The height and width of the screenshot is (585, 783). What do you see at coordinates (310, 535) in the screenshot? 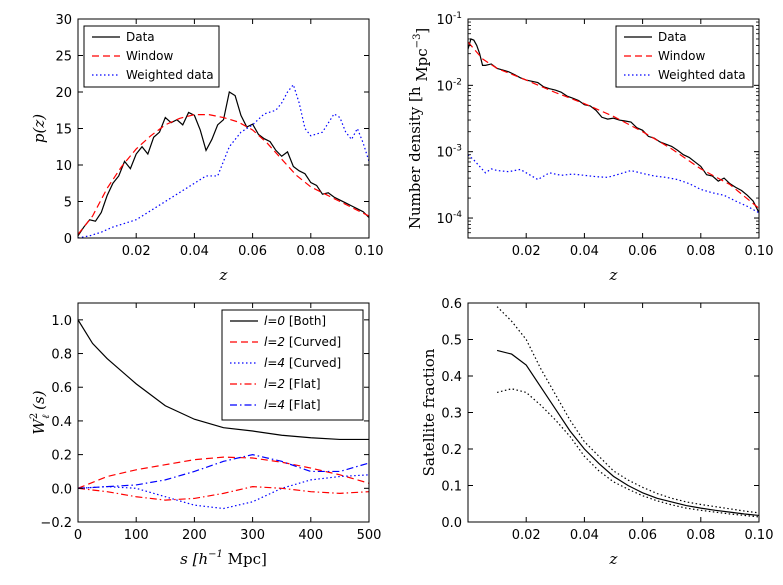
I see `x-tick-label: 400` at bounding box center [310, 535].